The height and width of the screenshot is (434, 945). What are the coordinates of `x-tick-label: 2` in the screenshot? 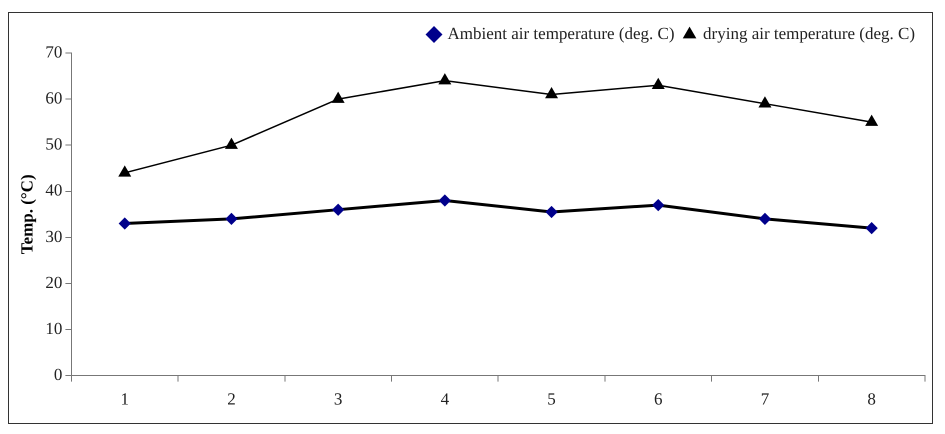 It's located at (231, 398).